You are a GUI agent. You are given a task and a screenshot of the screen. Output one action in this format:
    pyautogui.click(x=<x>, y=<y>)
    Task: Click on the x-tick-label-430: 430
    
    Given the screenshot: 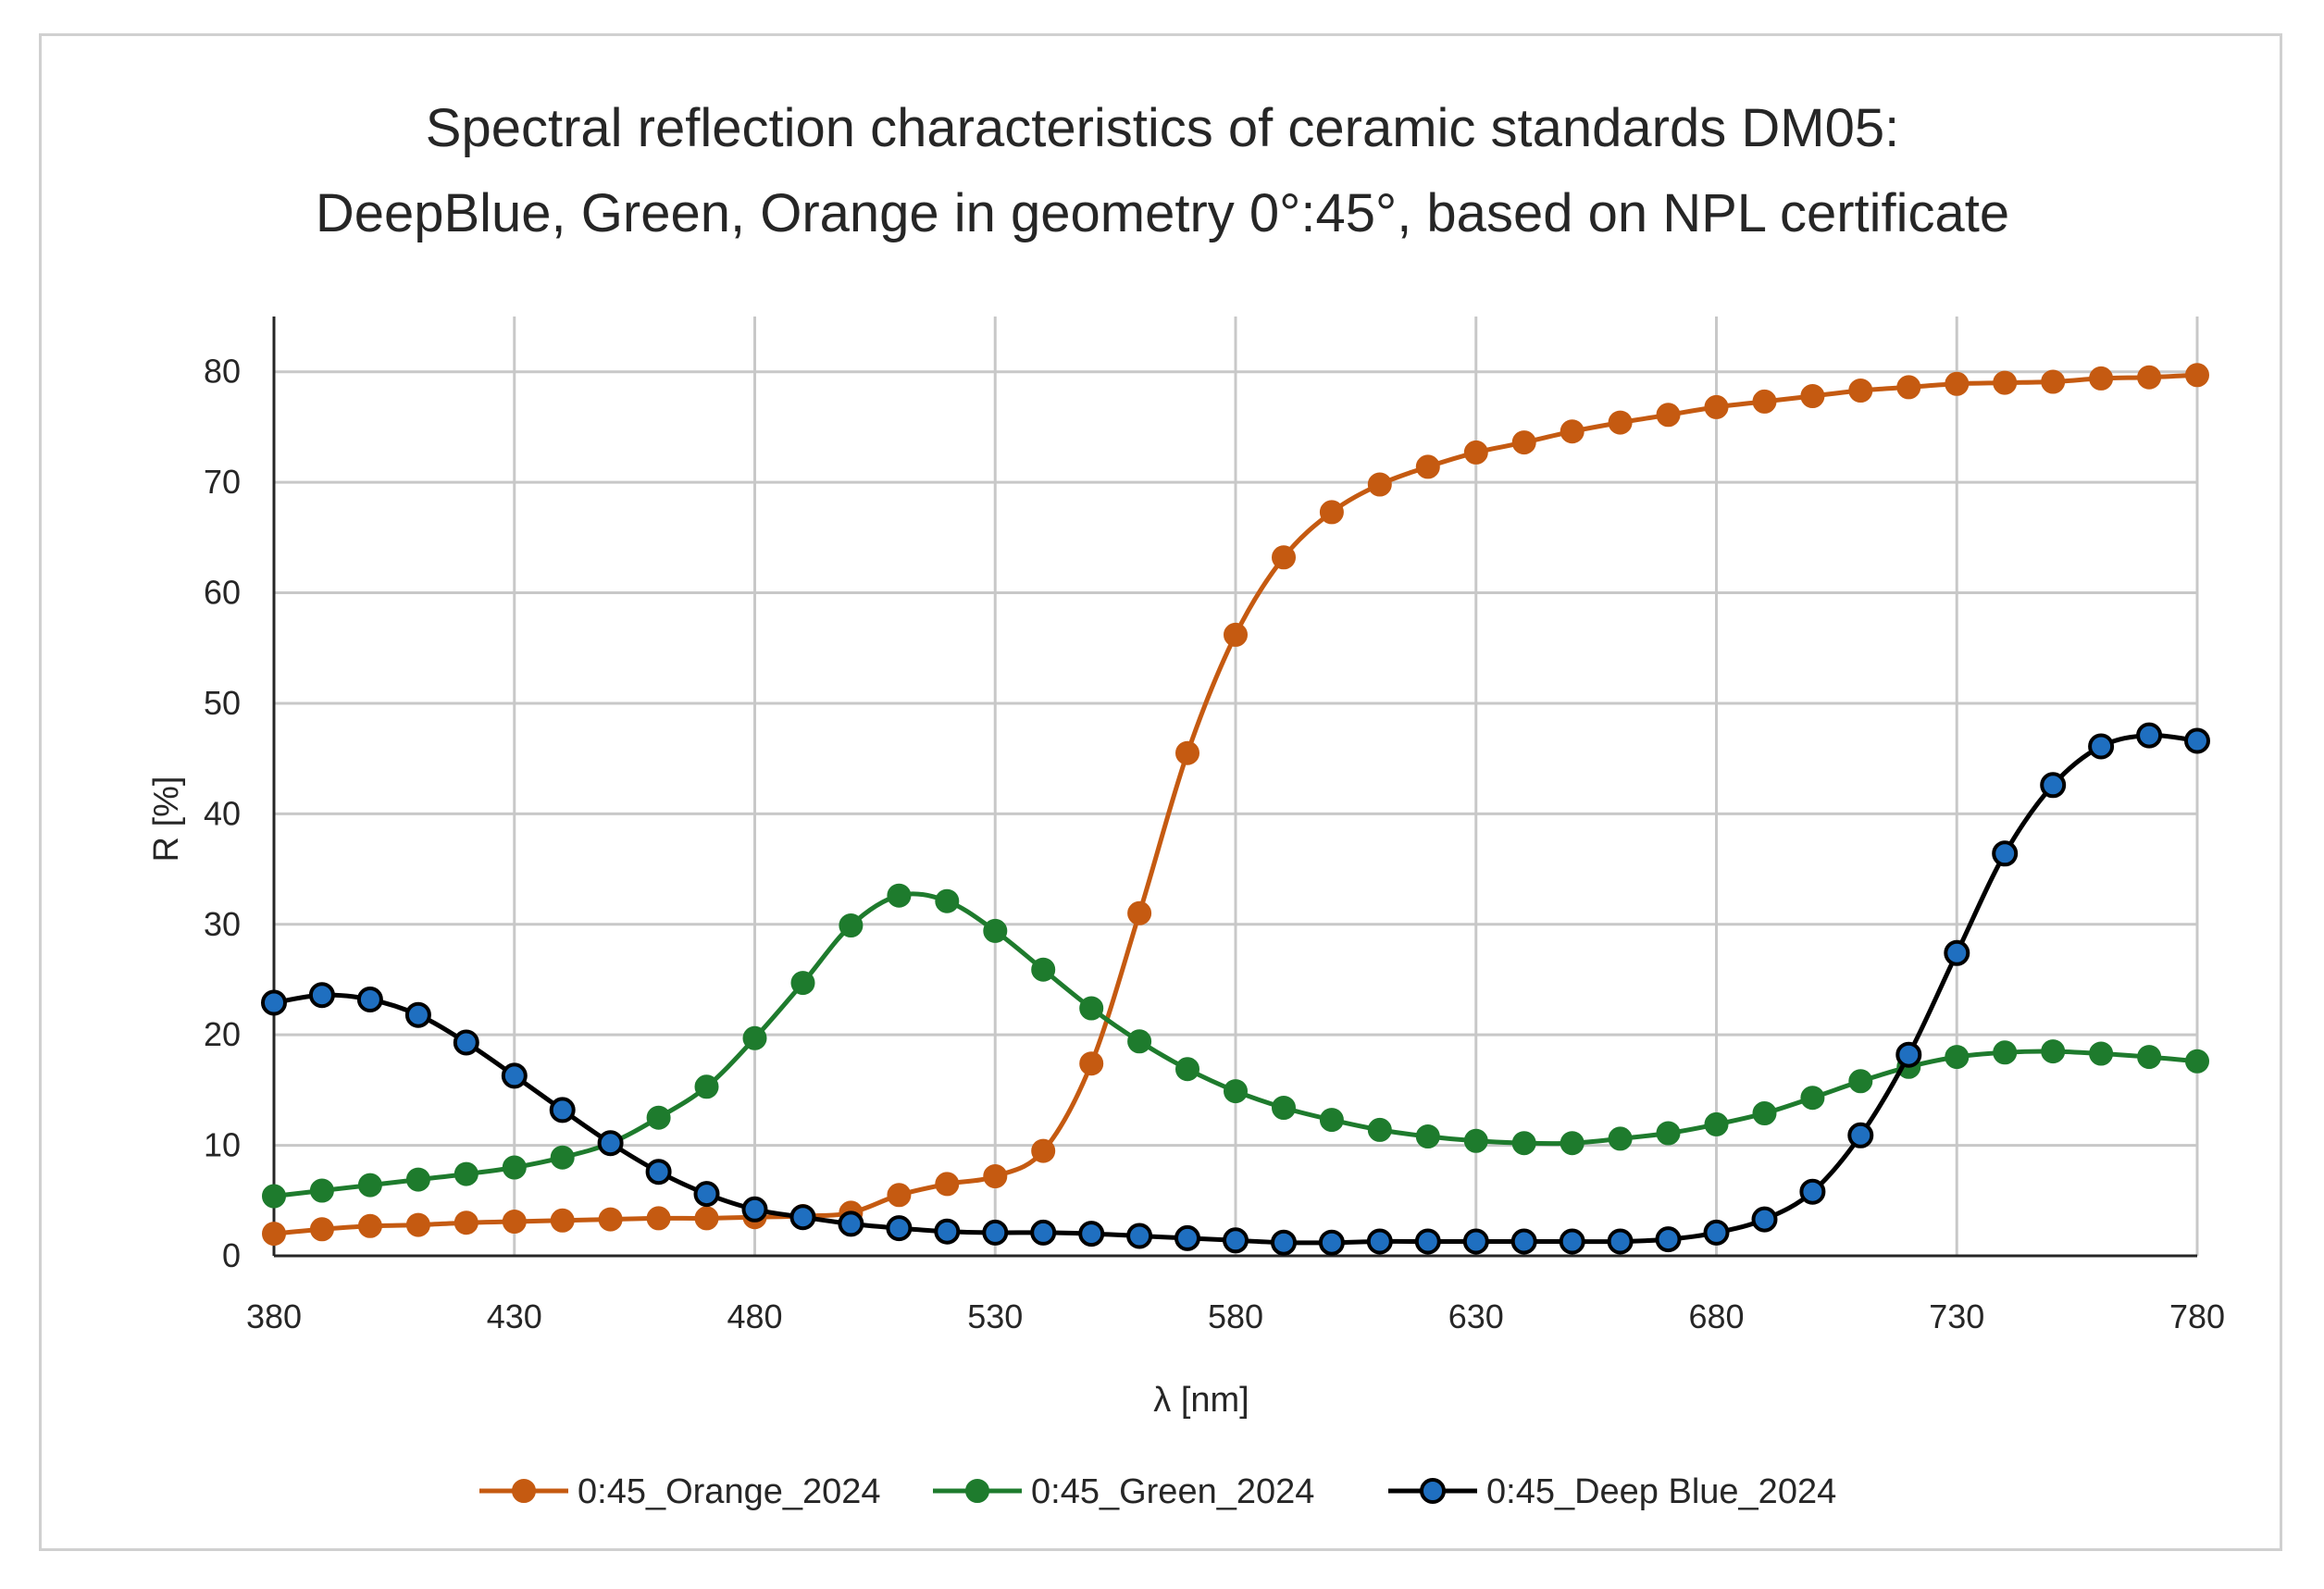 What is the action you would take?
    pyautogui.click(x=514, y=1316)
    